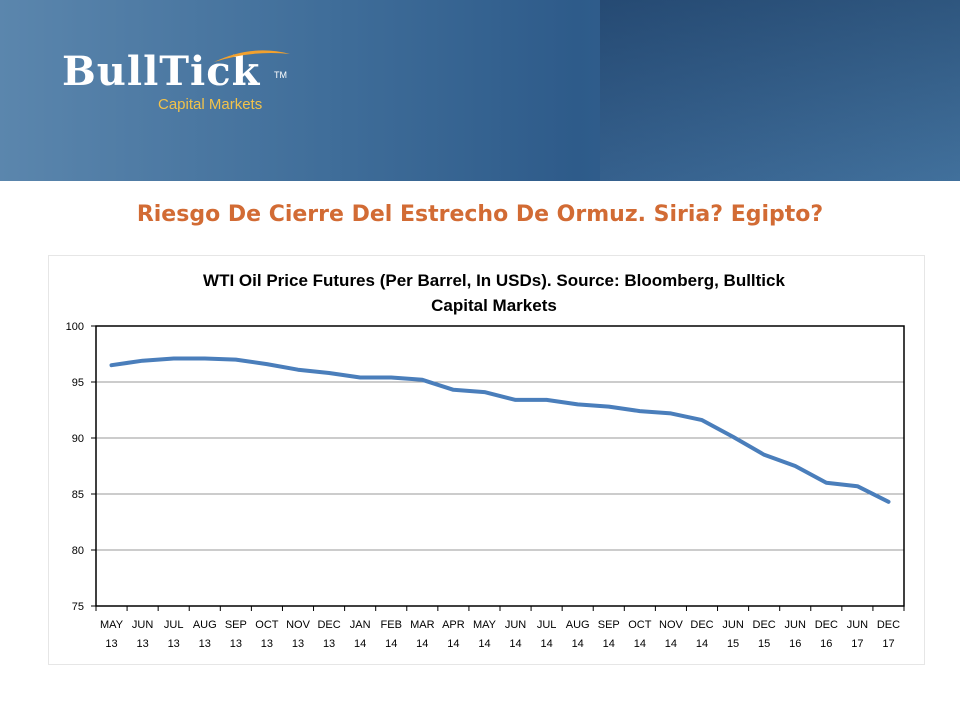 This screenshot has height=720, width=960. What do you see at coordinates (422, 625) in the screenshot?
I see `x-tick-label-month: MAR` at bounding box center [422, 625].